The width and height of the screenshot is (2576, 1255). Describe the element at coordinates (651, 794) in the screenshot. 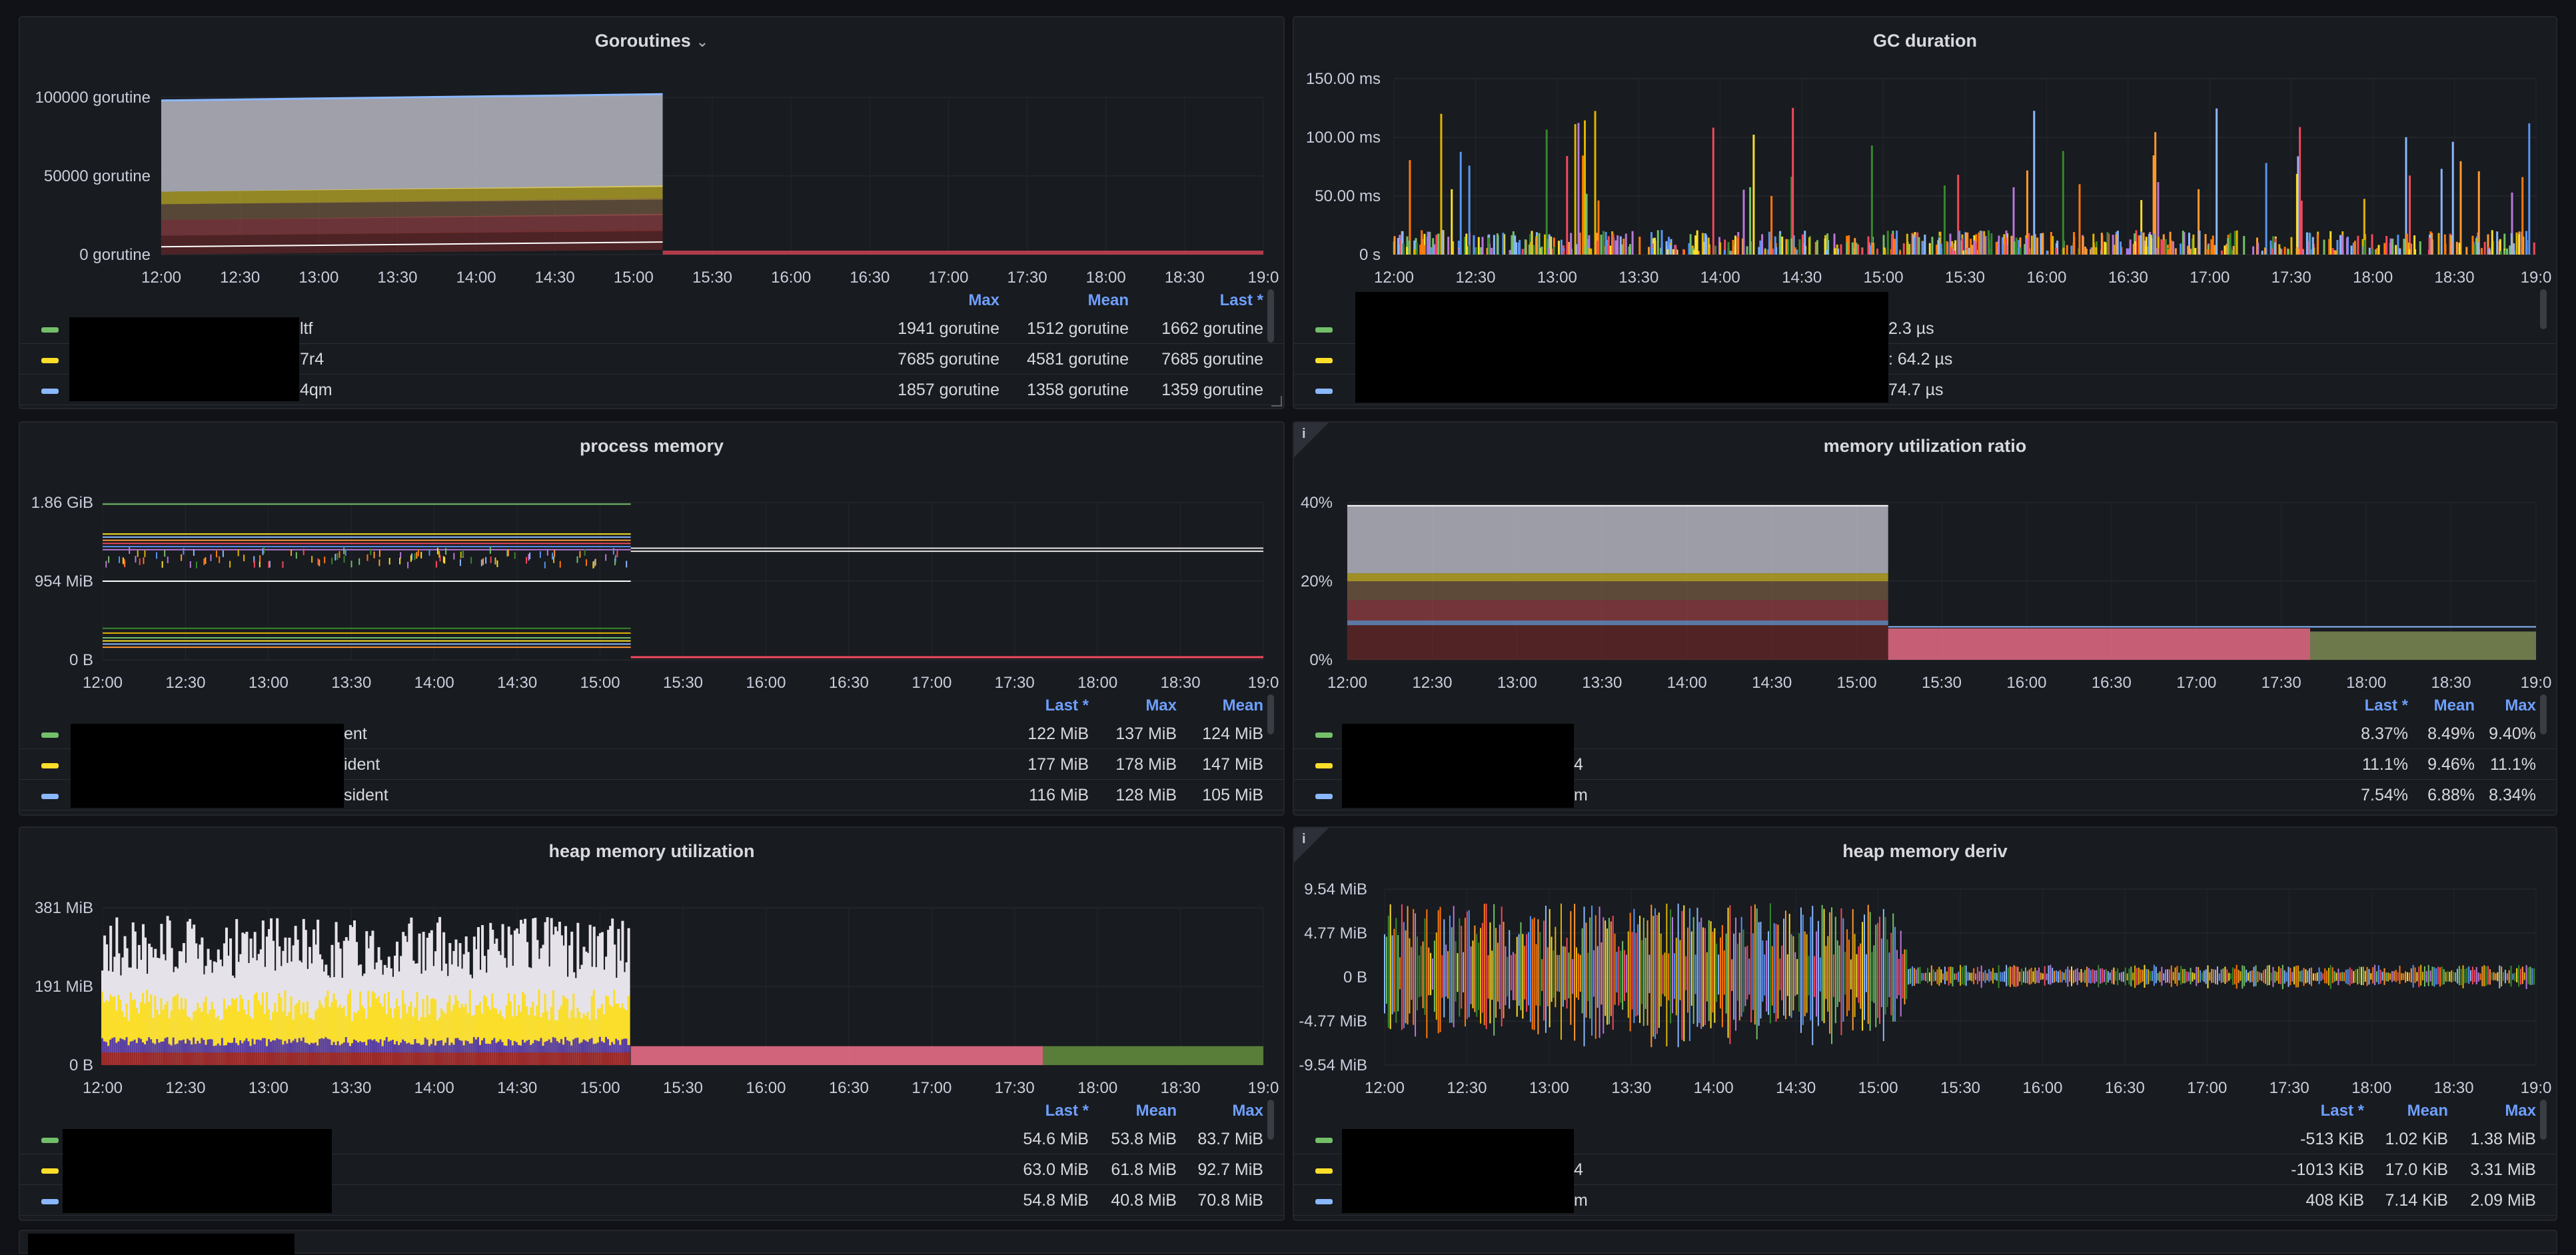

I see `legend-row: sident 116 MiB 128 MiB 105 MiB` at that location.